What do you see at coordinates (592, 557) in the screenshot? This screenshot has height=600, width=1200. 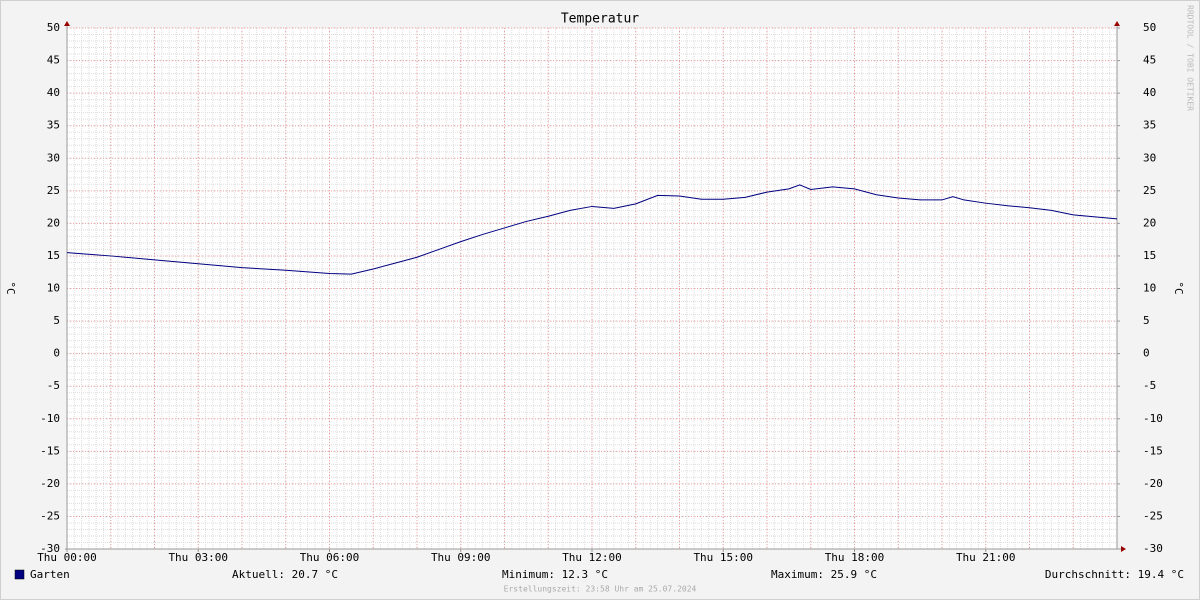 I see `x-tick-label: Thu 12:00` at bounding box center [592, 557].